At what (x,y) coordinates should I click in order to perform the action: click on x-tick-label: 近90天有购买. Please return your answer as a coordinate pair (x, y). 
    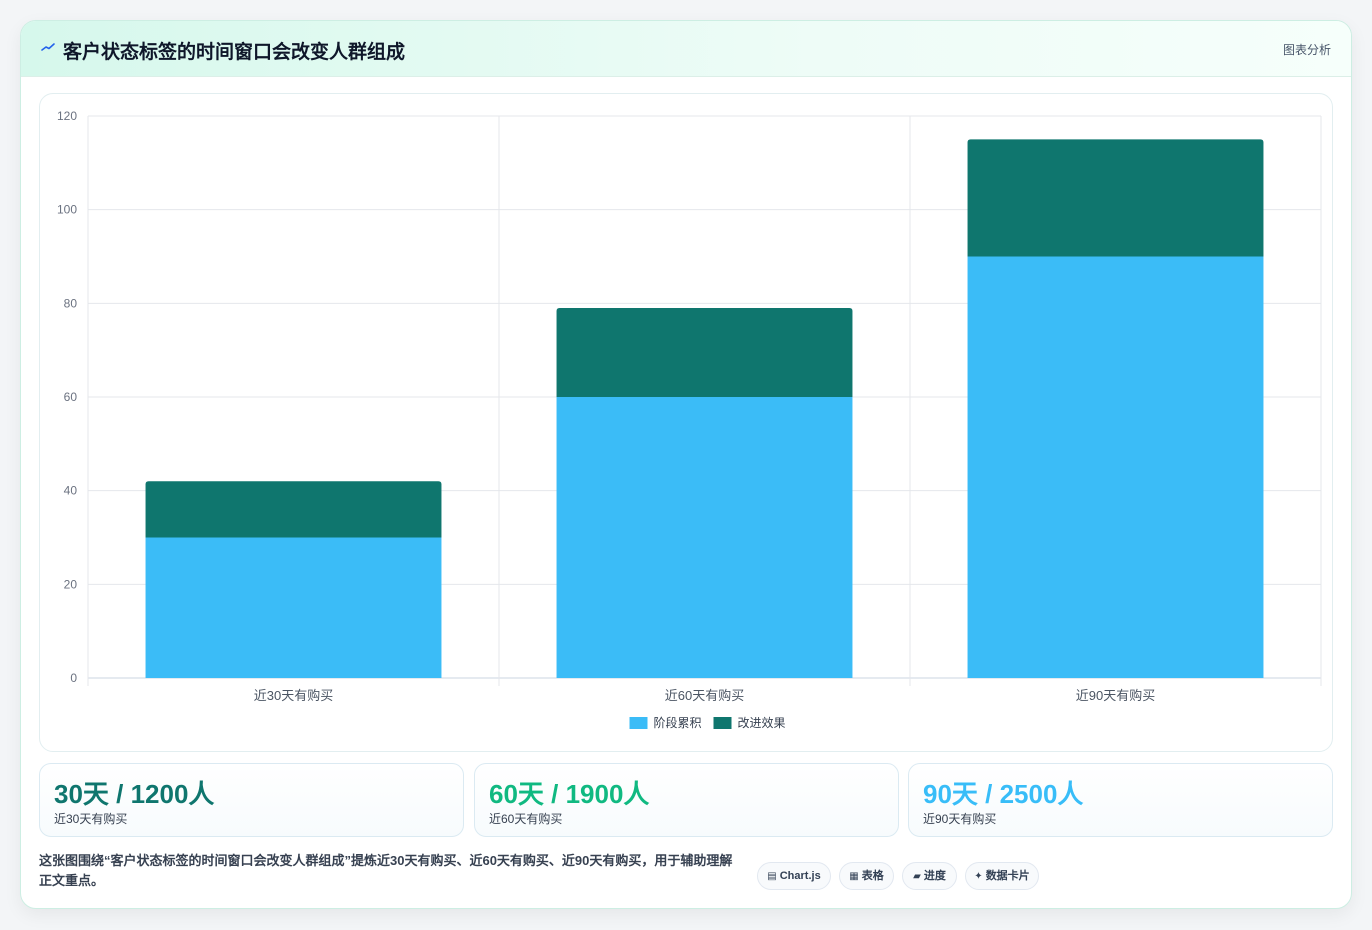
    Looking at the image, I should click on (1115, 695).